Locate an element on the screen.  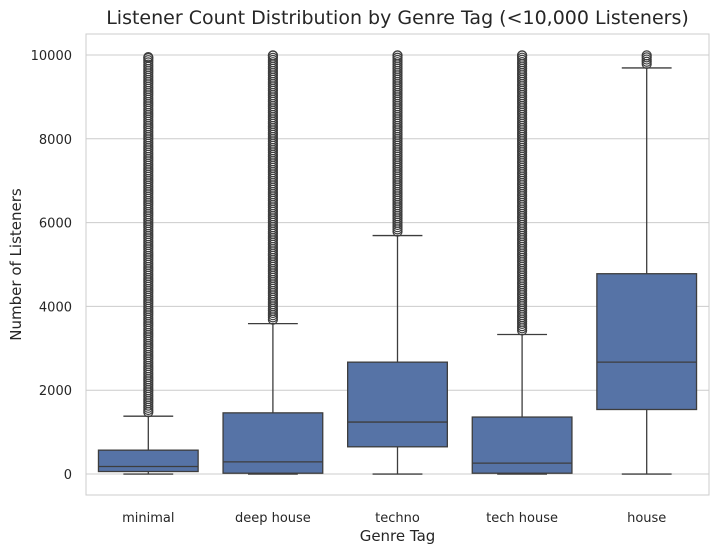
box-group-techno is located at coordinates (397, 262).